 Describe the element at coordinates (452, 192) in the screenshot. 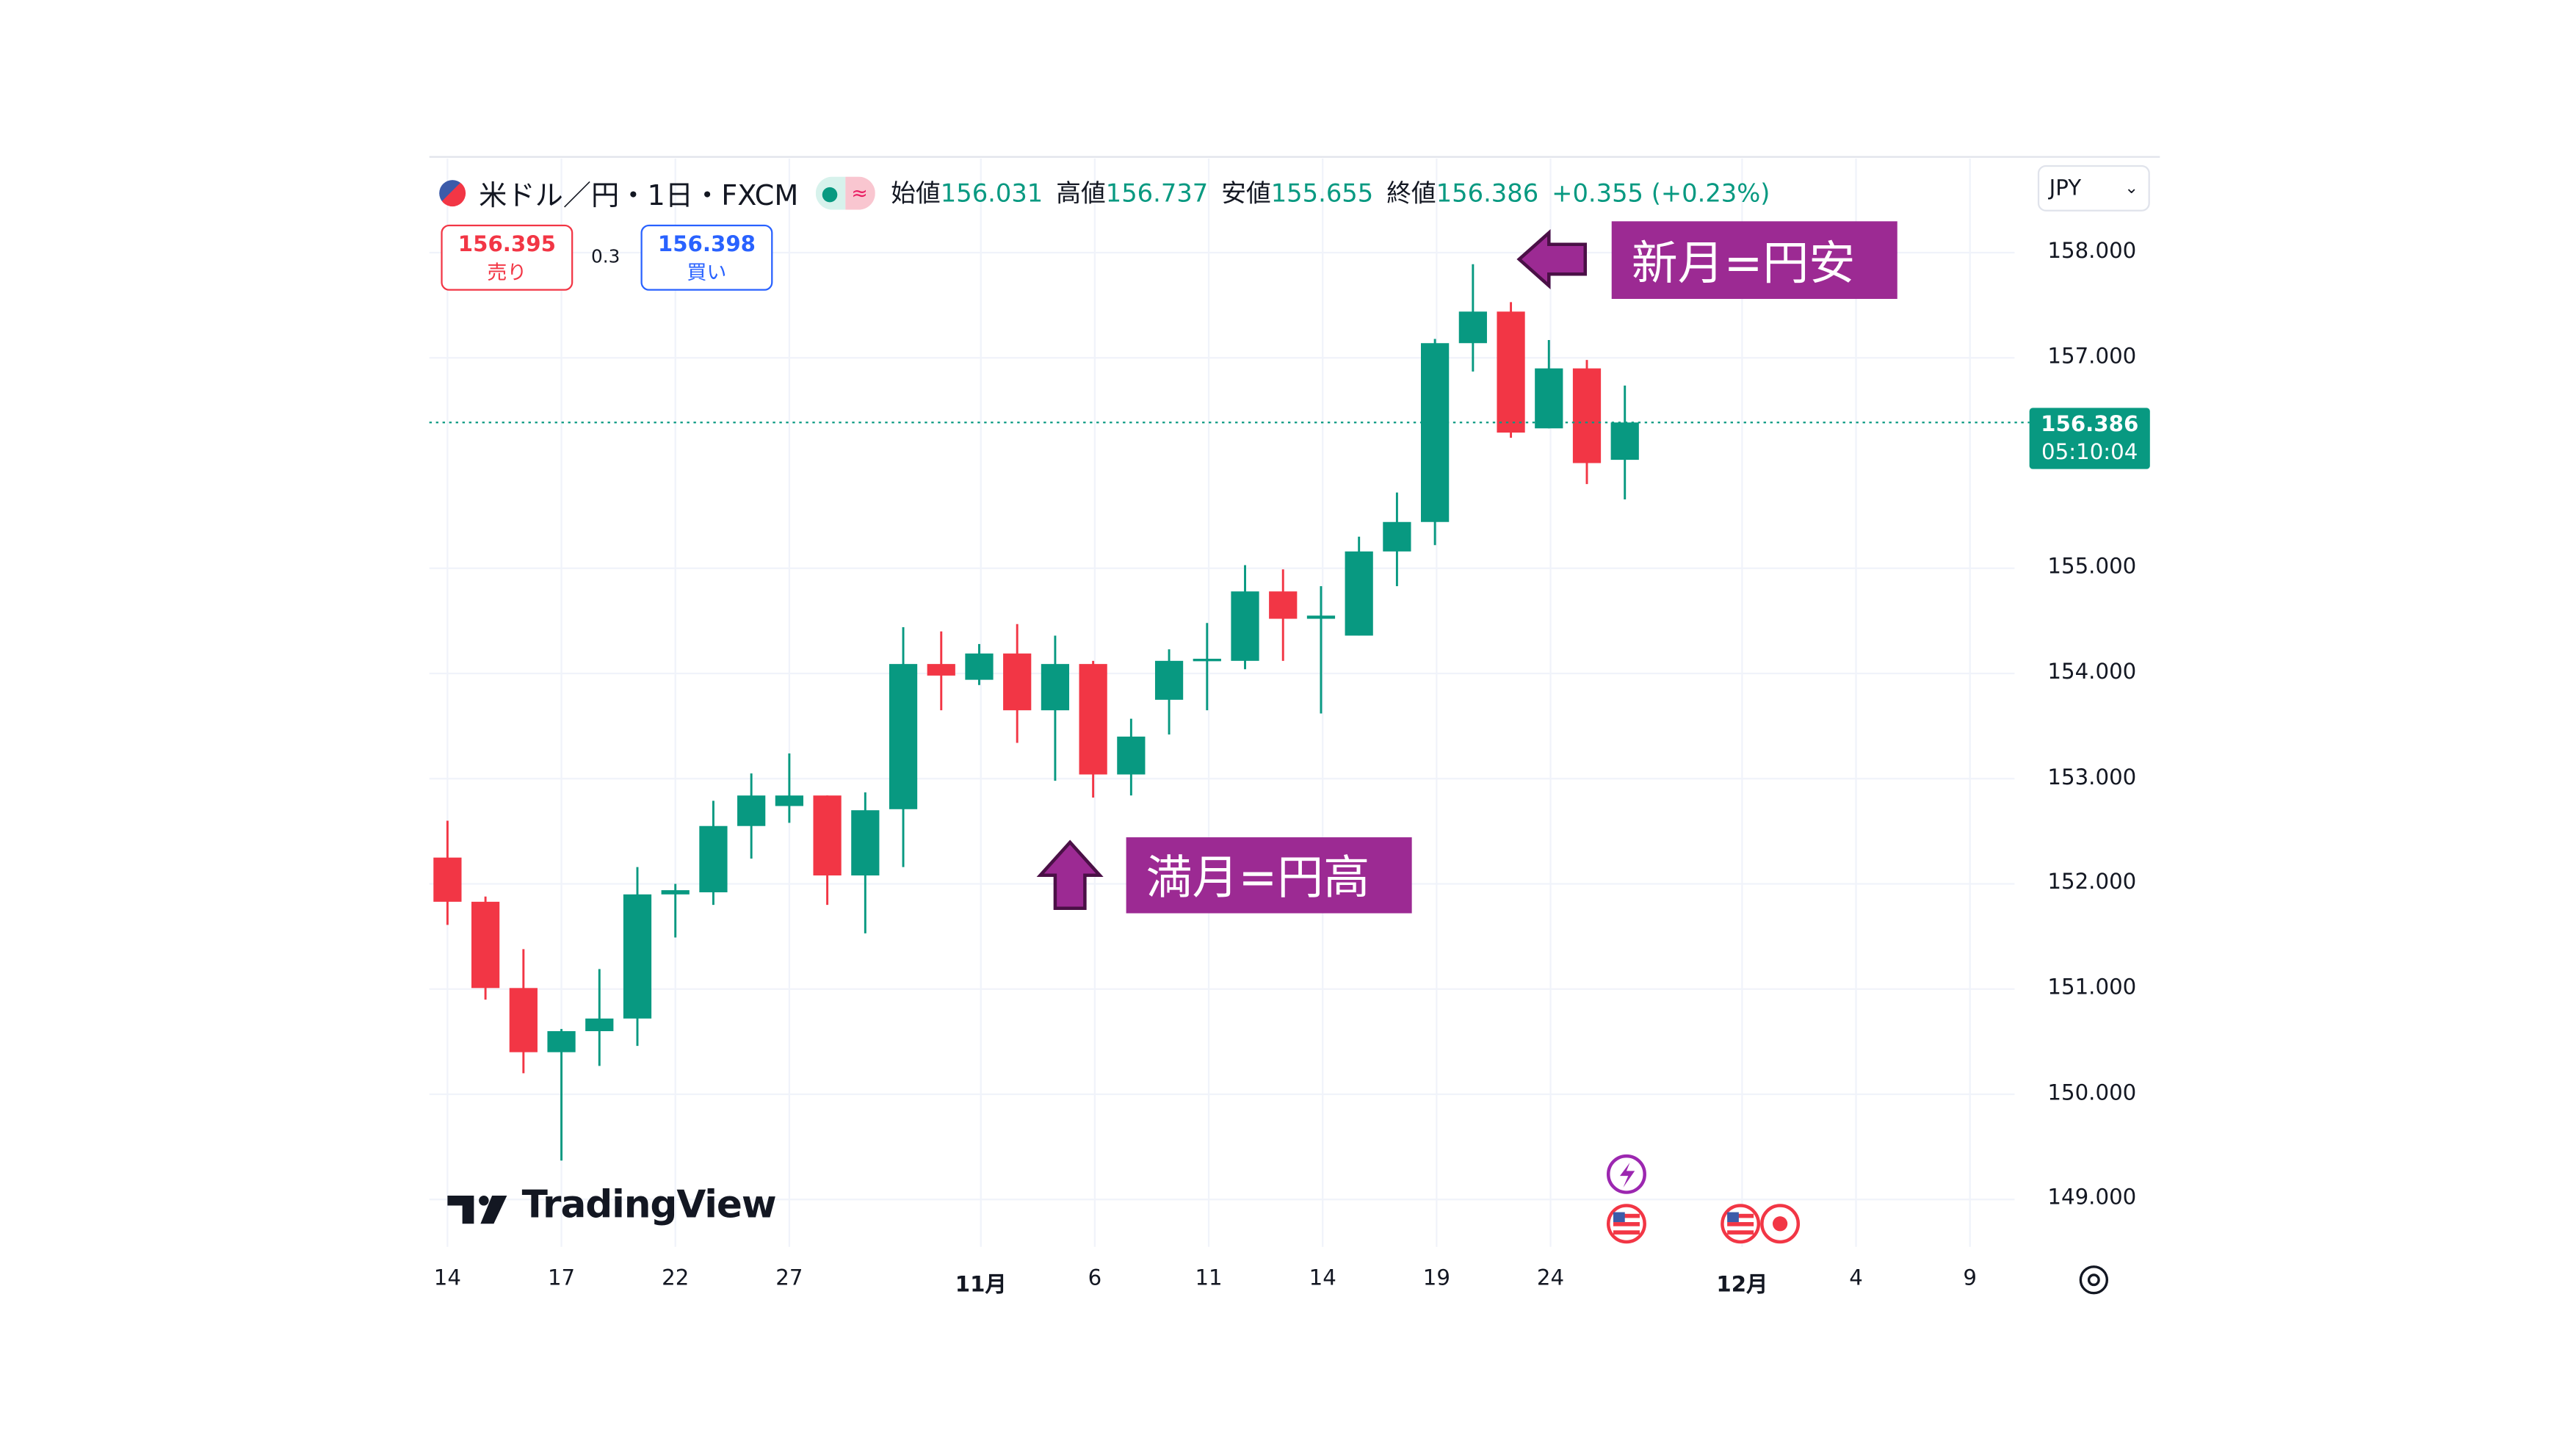

I see `usdjpy-flag-icon` at that location.